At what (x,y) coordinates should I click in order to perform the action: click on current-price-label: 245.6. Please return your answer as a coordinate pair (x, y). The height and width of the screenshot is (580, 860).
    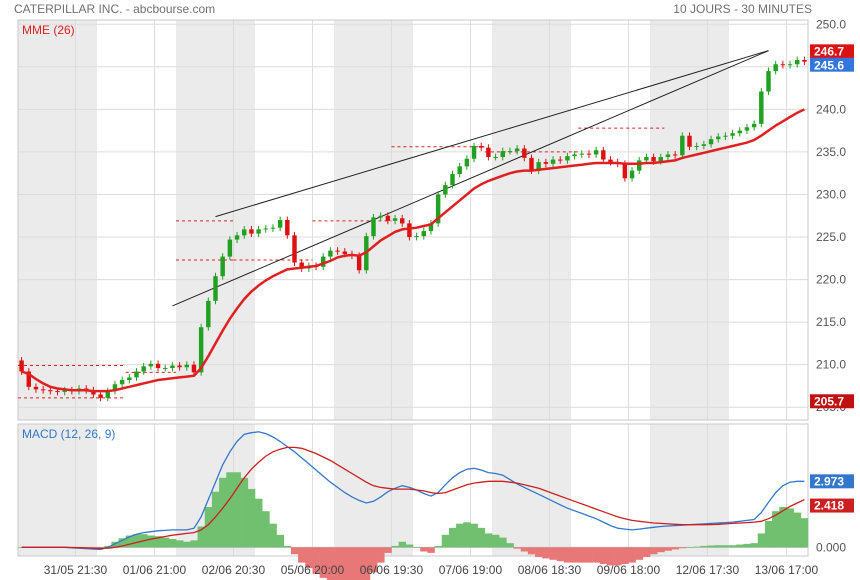
    Looking at the image, I should click on (829, 66).